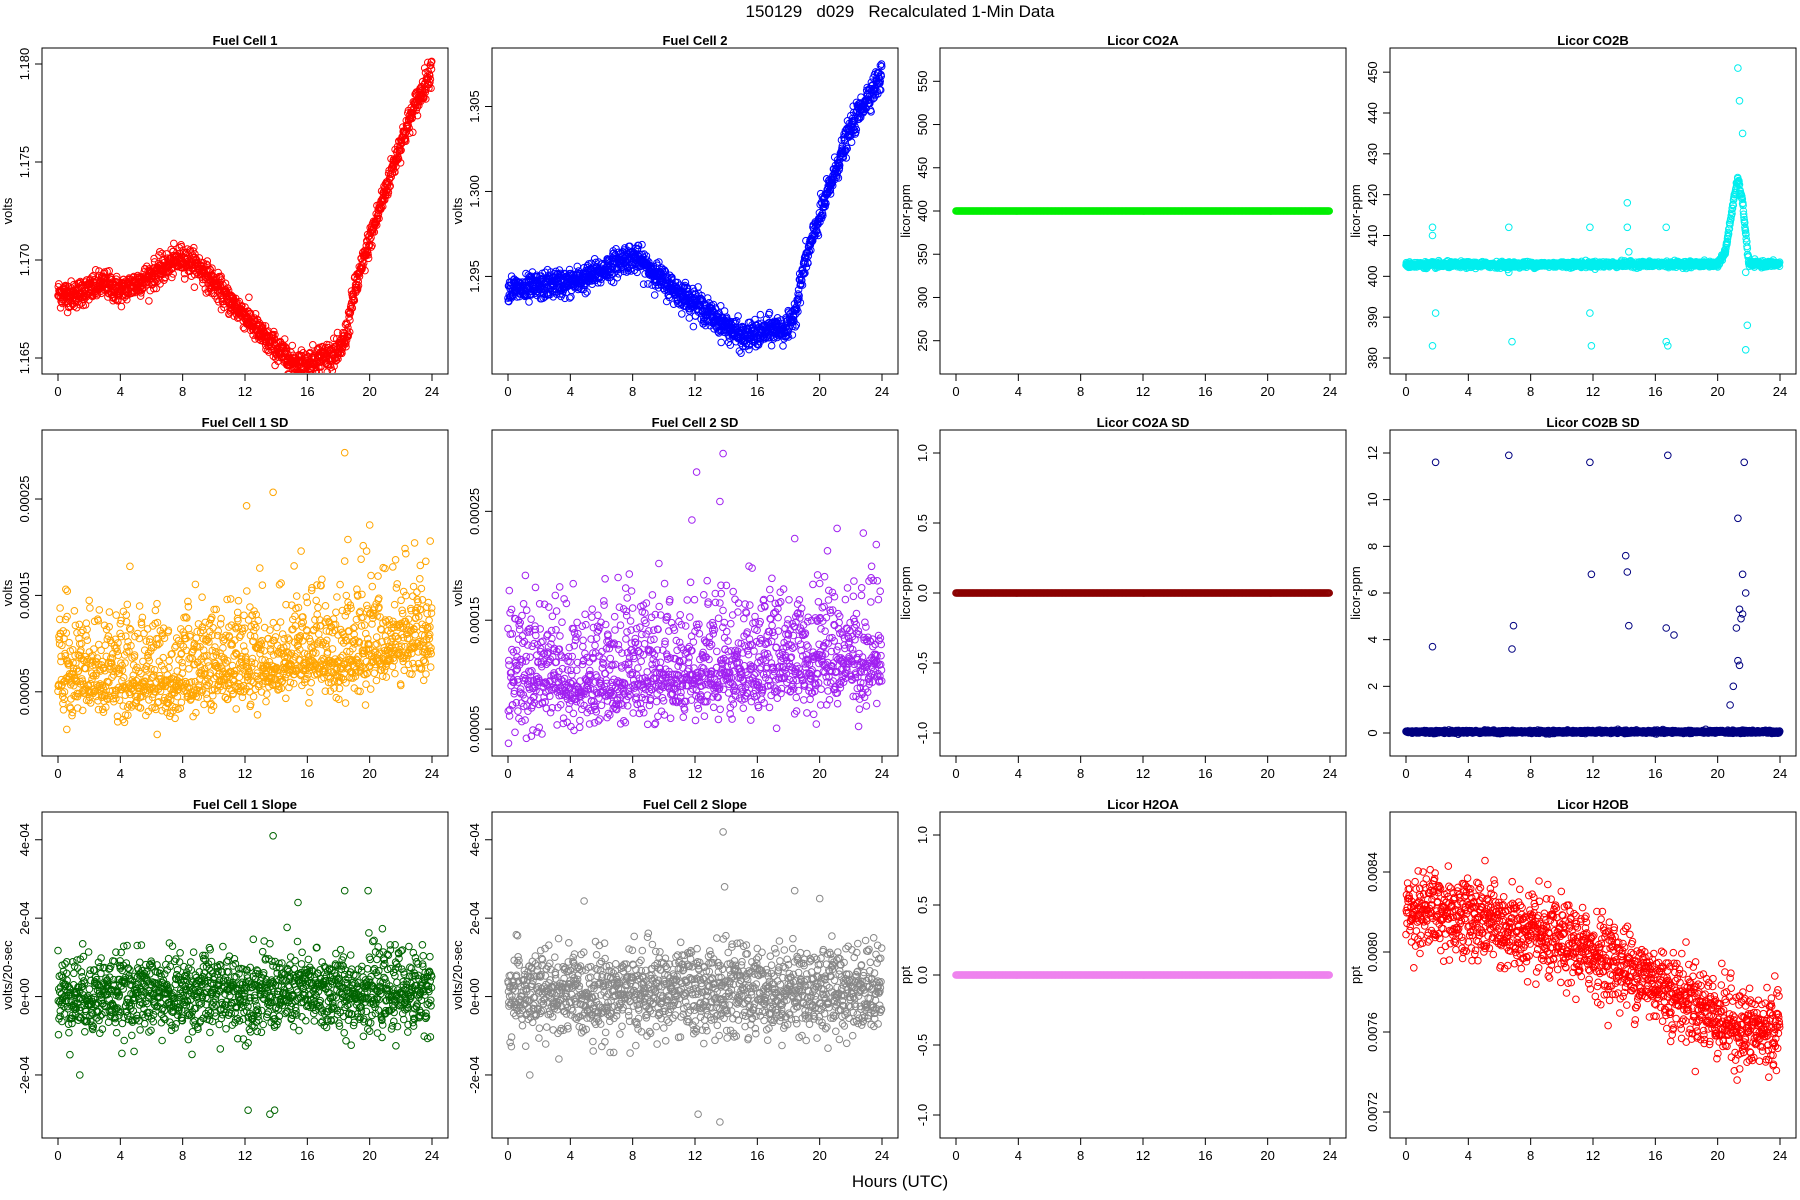 The height and width of the screenshot is (1200, 1800). I want to click on y-tick-label: 1.180, so click(24, 64).